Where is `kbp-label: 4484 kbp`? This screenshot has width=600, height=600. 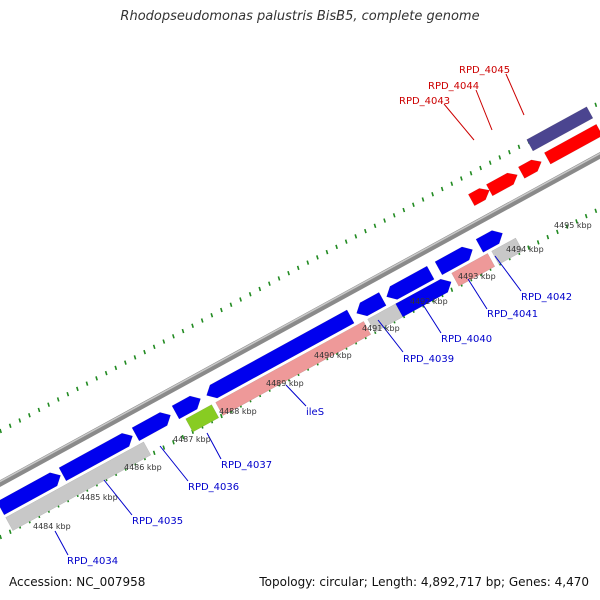
kbp-label: 4484 kbp is located at coordinates (52, 526).